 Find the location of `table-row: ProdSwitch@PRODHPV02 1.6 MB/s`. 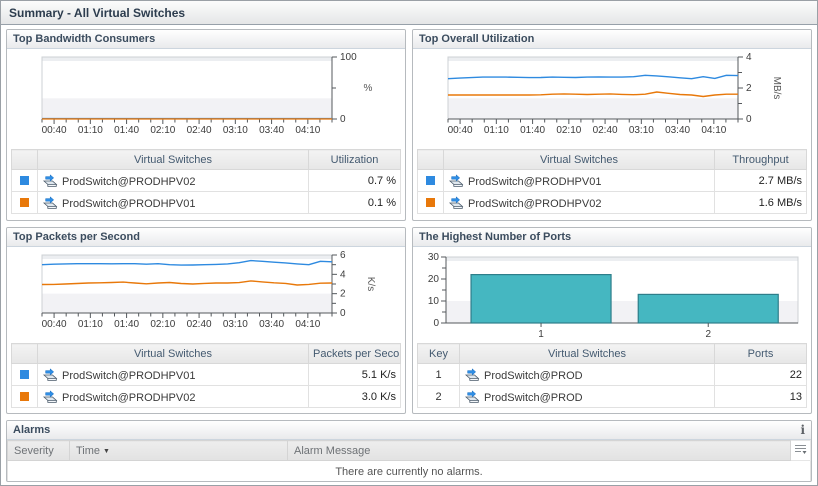

table-row: ProdSwitch@PRODHPV02 1.6 MB/s is located at coordinates (612, 202).